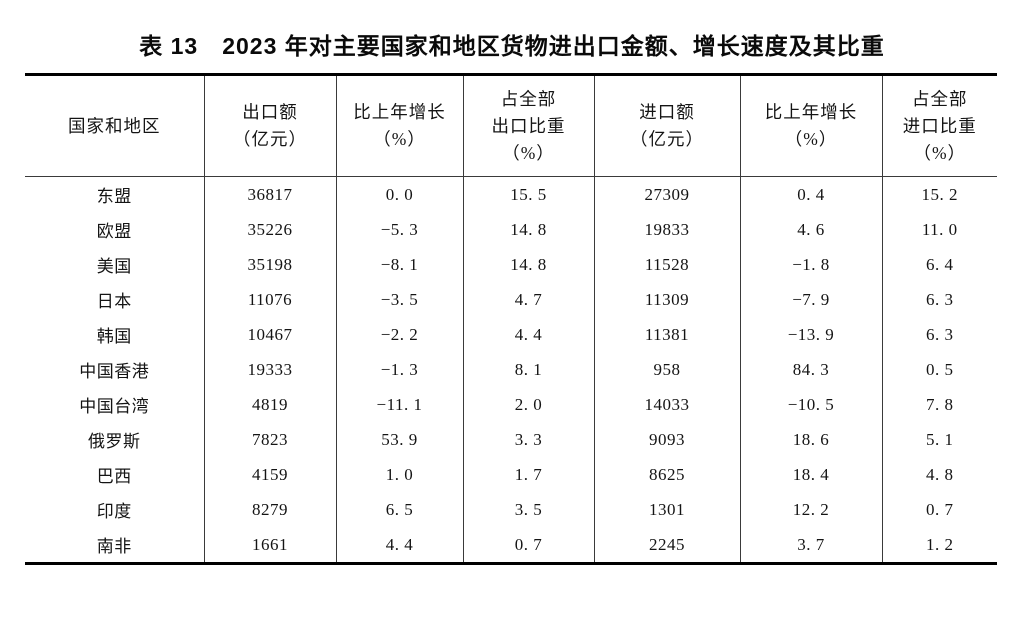 Image resolution: width=1024 pixels, height=624 pixels. What do you see at coordinates (115, 334) in the screenshot?
I see `region-cell: 韩国` at bounding box center [115, 334].